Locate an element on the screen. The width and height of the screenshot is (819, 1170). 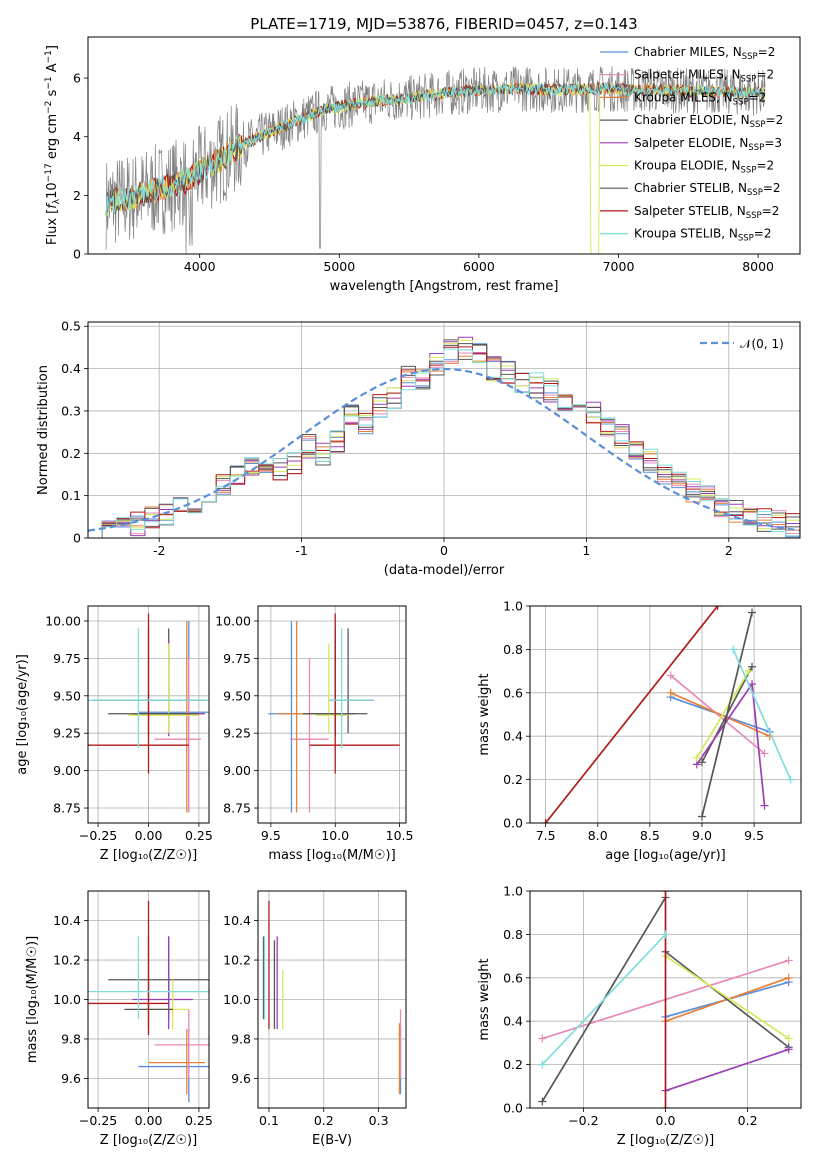
x-tick-label: 7000 is located at coordinates (619, 266).